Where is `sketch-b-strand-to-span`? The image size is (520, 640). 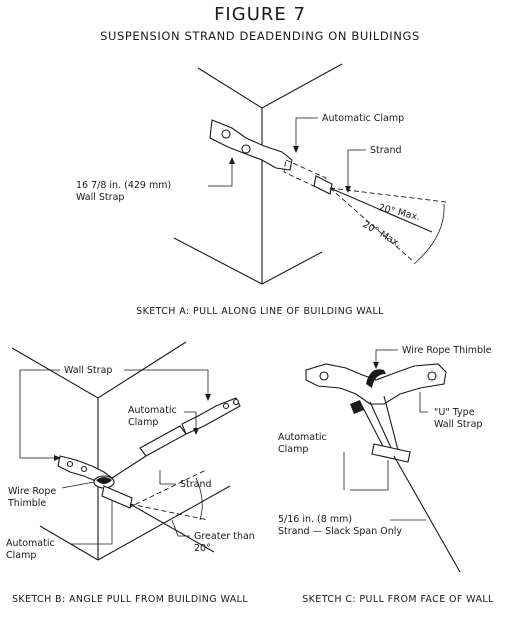 sketch-b-strand-to-span is located at coordinates (172, 528).